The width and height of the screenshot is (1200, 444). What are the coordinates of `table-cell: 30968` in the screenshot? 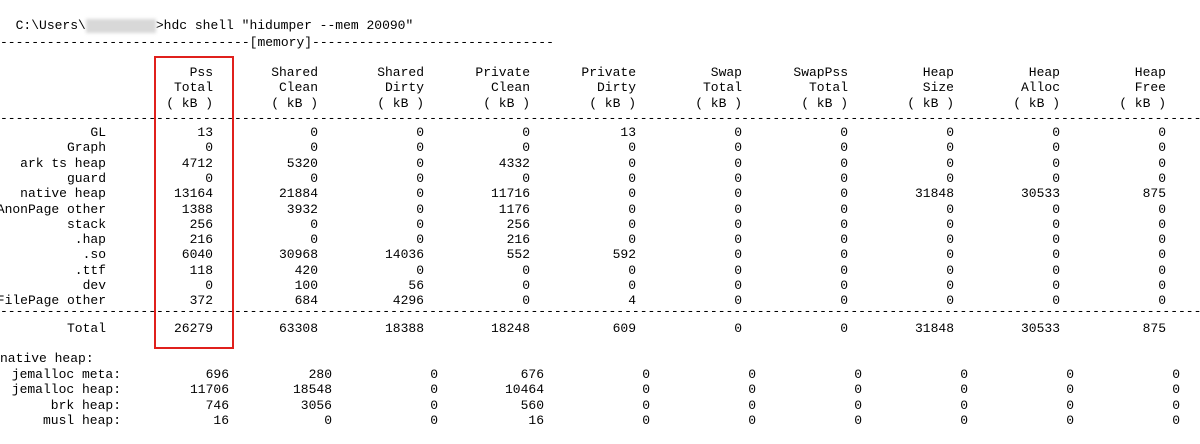 It's located at (298, 255).